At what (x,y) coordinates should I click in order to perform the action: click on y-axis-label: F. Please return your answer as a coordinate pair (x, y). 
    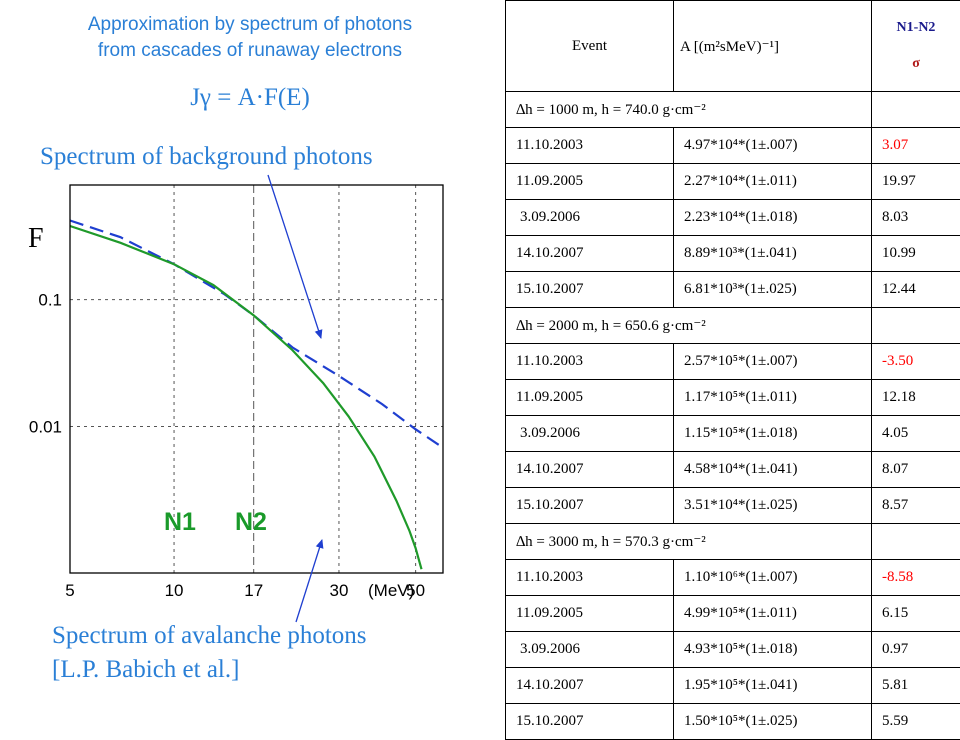
    Looking at the image, I should click on (36, 238).